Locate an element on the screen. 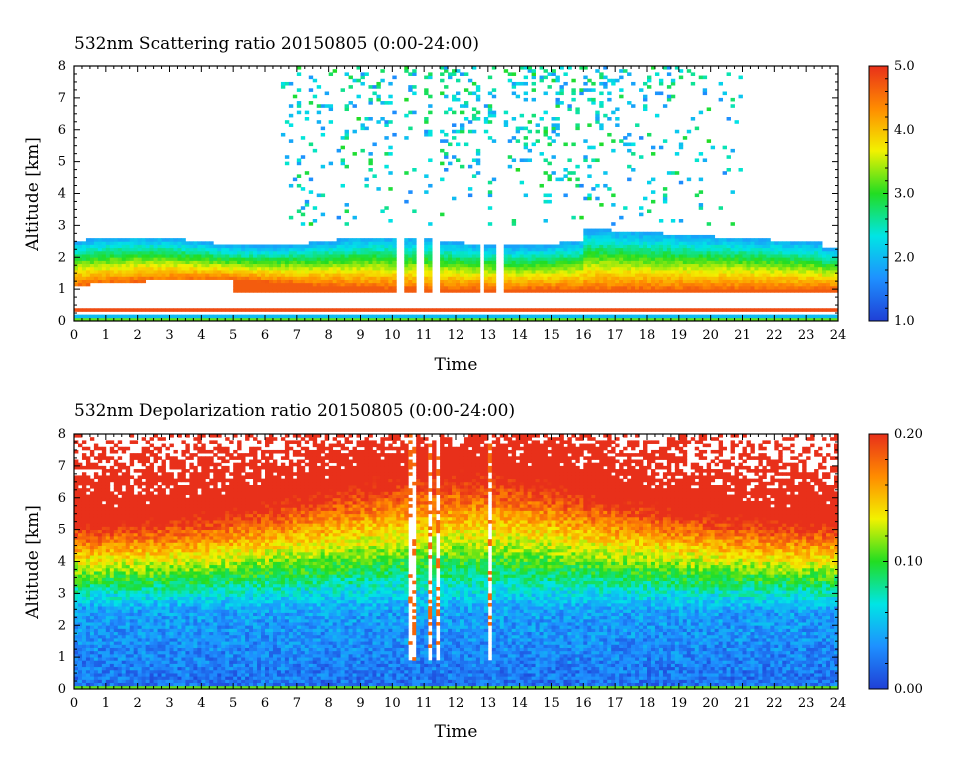 The image size is (960, 770). x-tick-label: 6 is located at coordinates (265, 335).